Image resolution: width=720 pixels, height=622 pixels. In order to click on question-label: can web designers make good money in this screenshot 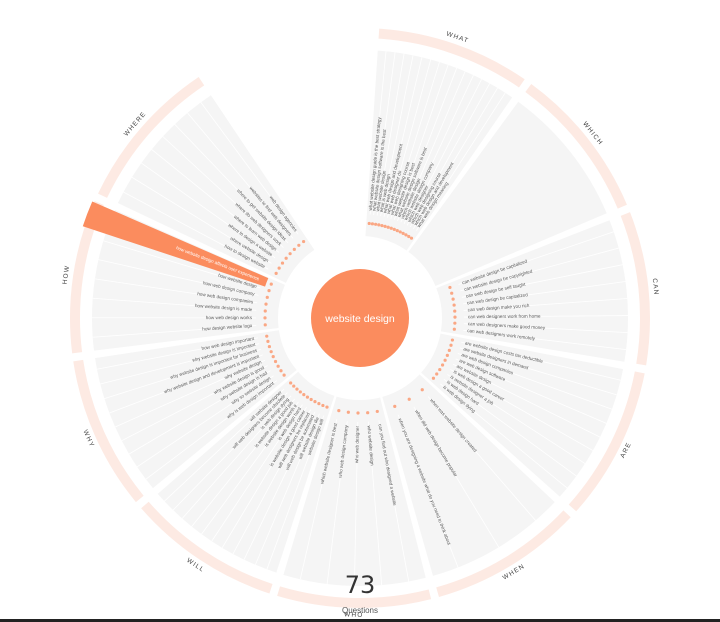, I will do `click(507, 325)`.